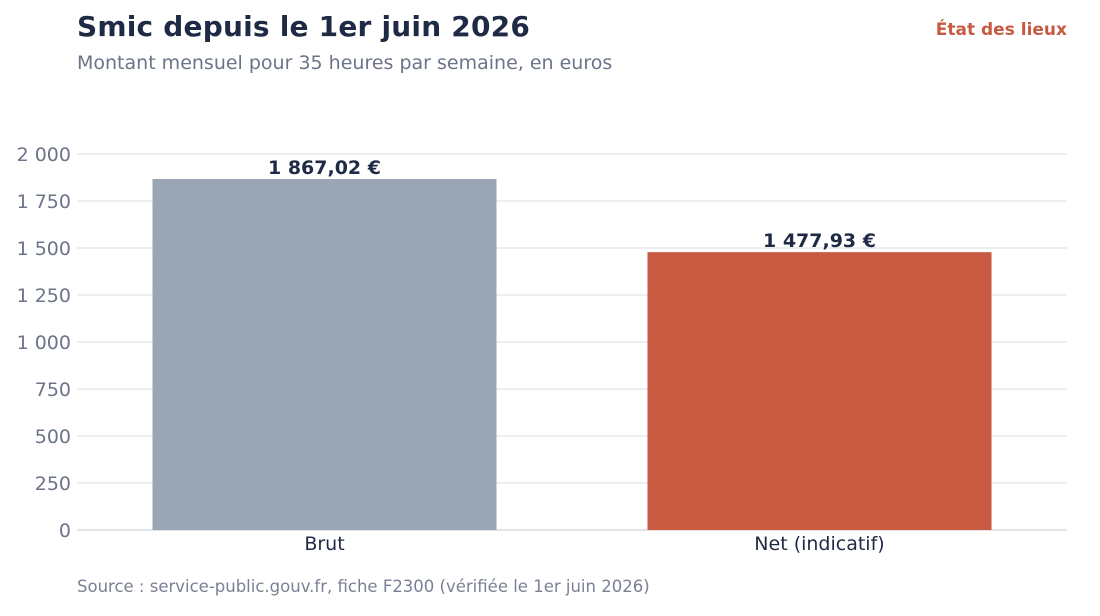 The height and width of the screenshot is (616, 1100). What do you see at coordinates (65, 531) in the screenshot?
I see `y-tick-label: 0` at bounding box center [65, 531].